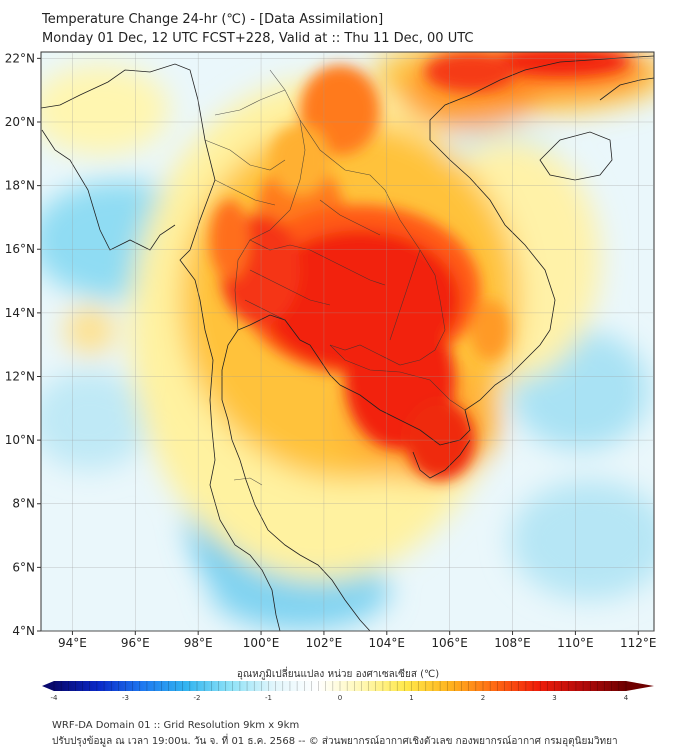 The width and height of the screenshot is (676, 756). Describe the element at coordinates (197, 697) in the screenshot. I see `colorbar-tick-label: -2` at that location.